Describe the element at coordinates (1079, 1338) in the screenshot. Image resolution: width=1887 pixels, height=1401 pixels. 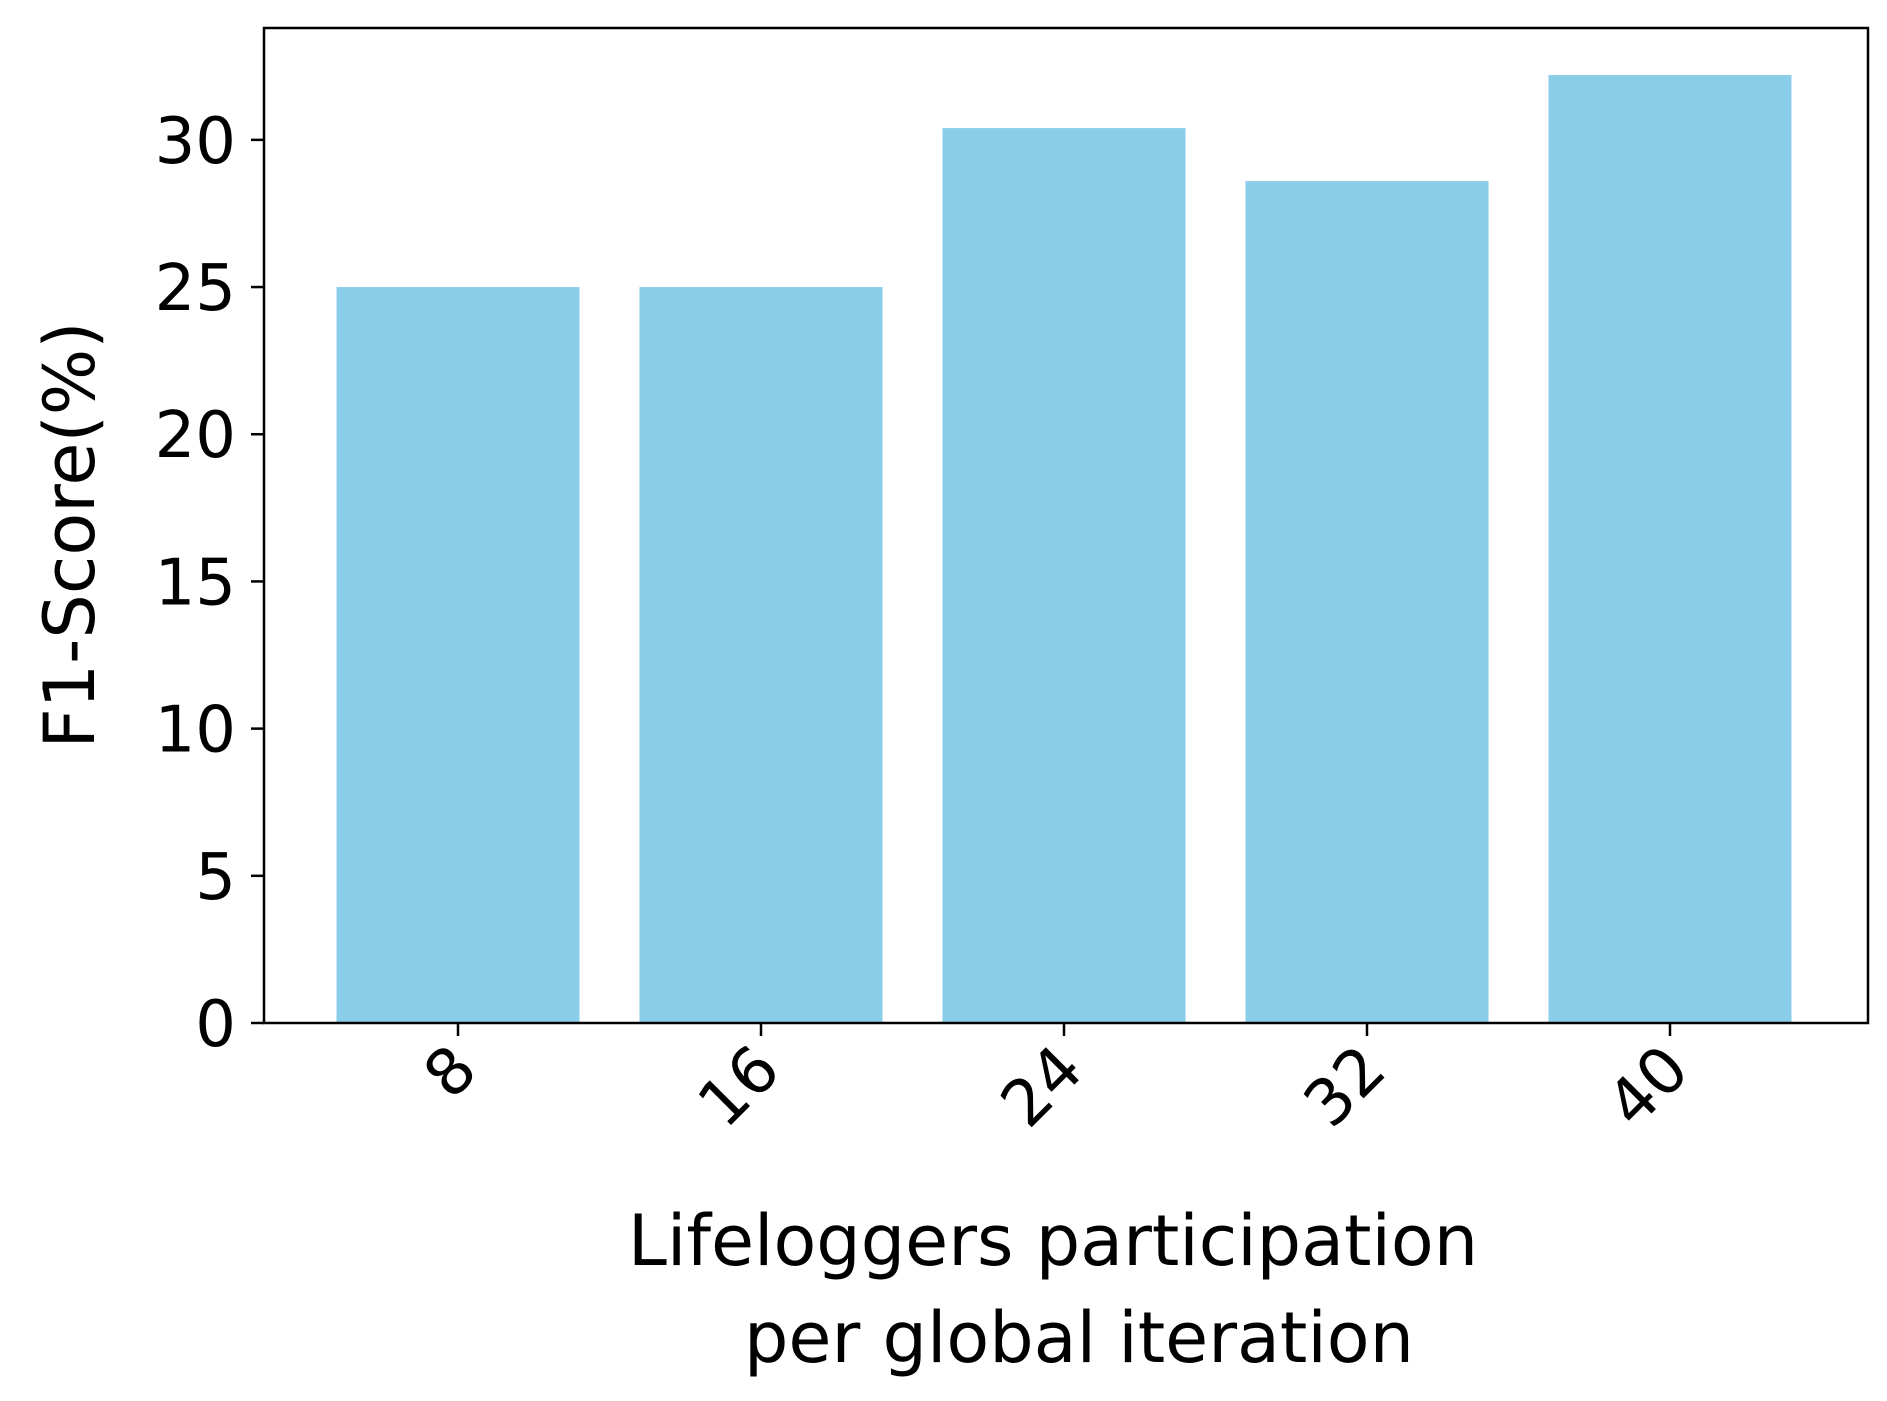
I see `x-axis-label-line-2: per global iteration` at that location.